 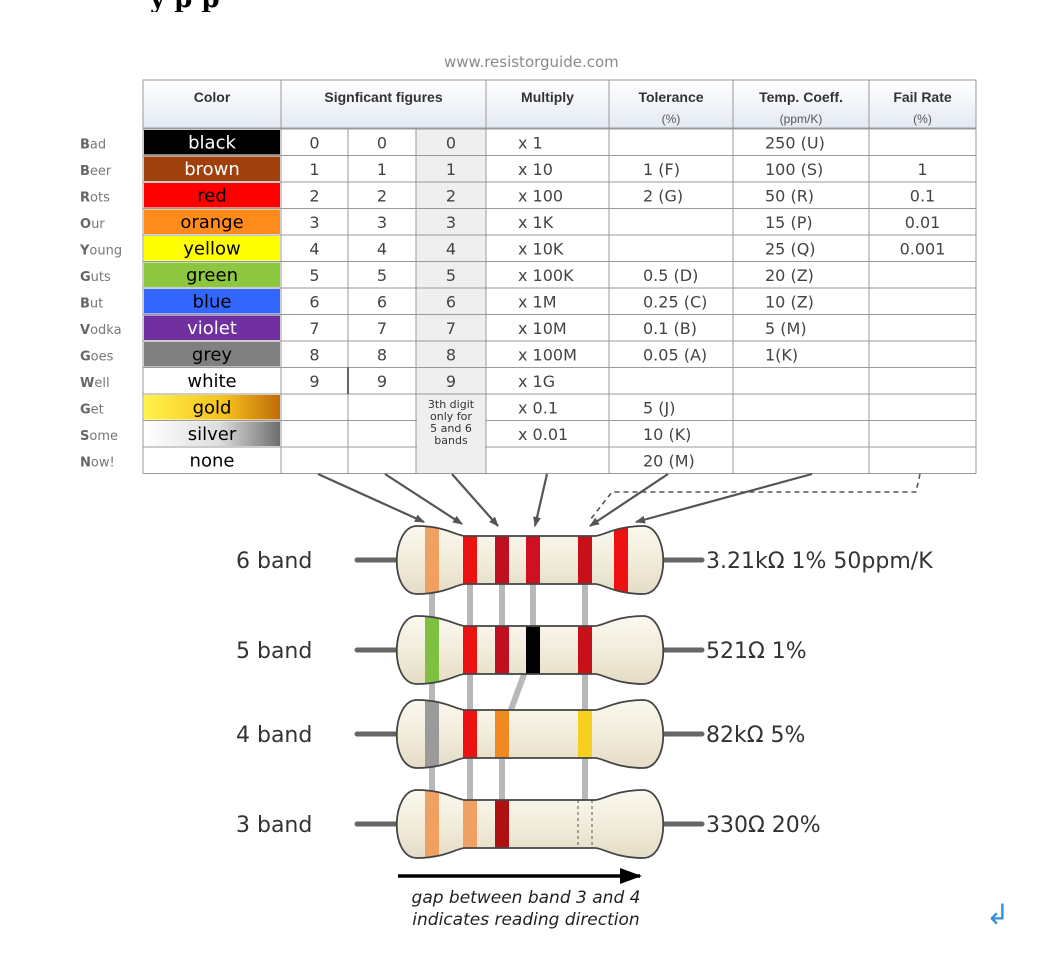 I want to click on table-header-bg, so click(x=559, y=104).